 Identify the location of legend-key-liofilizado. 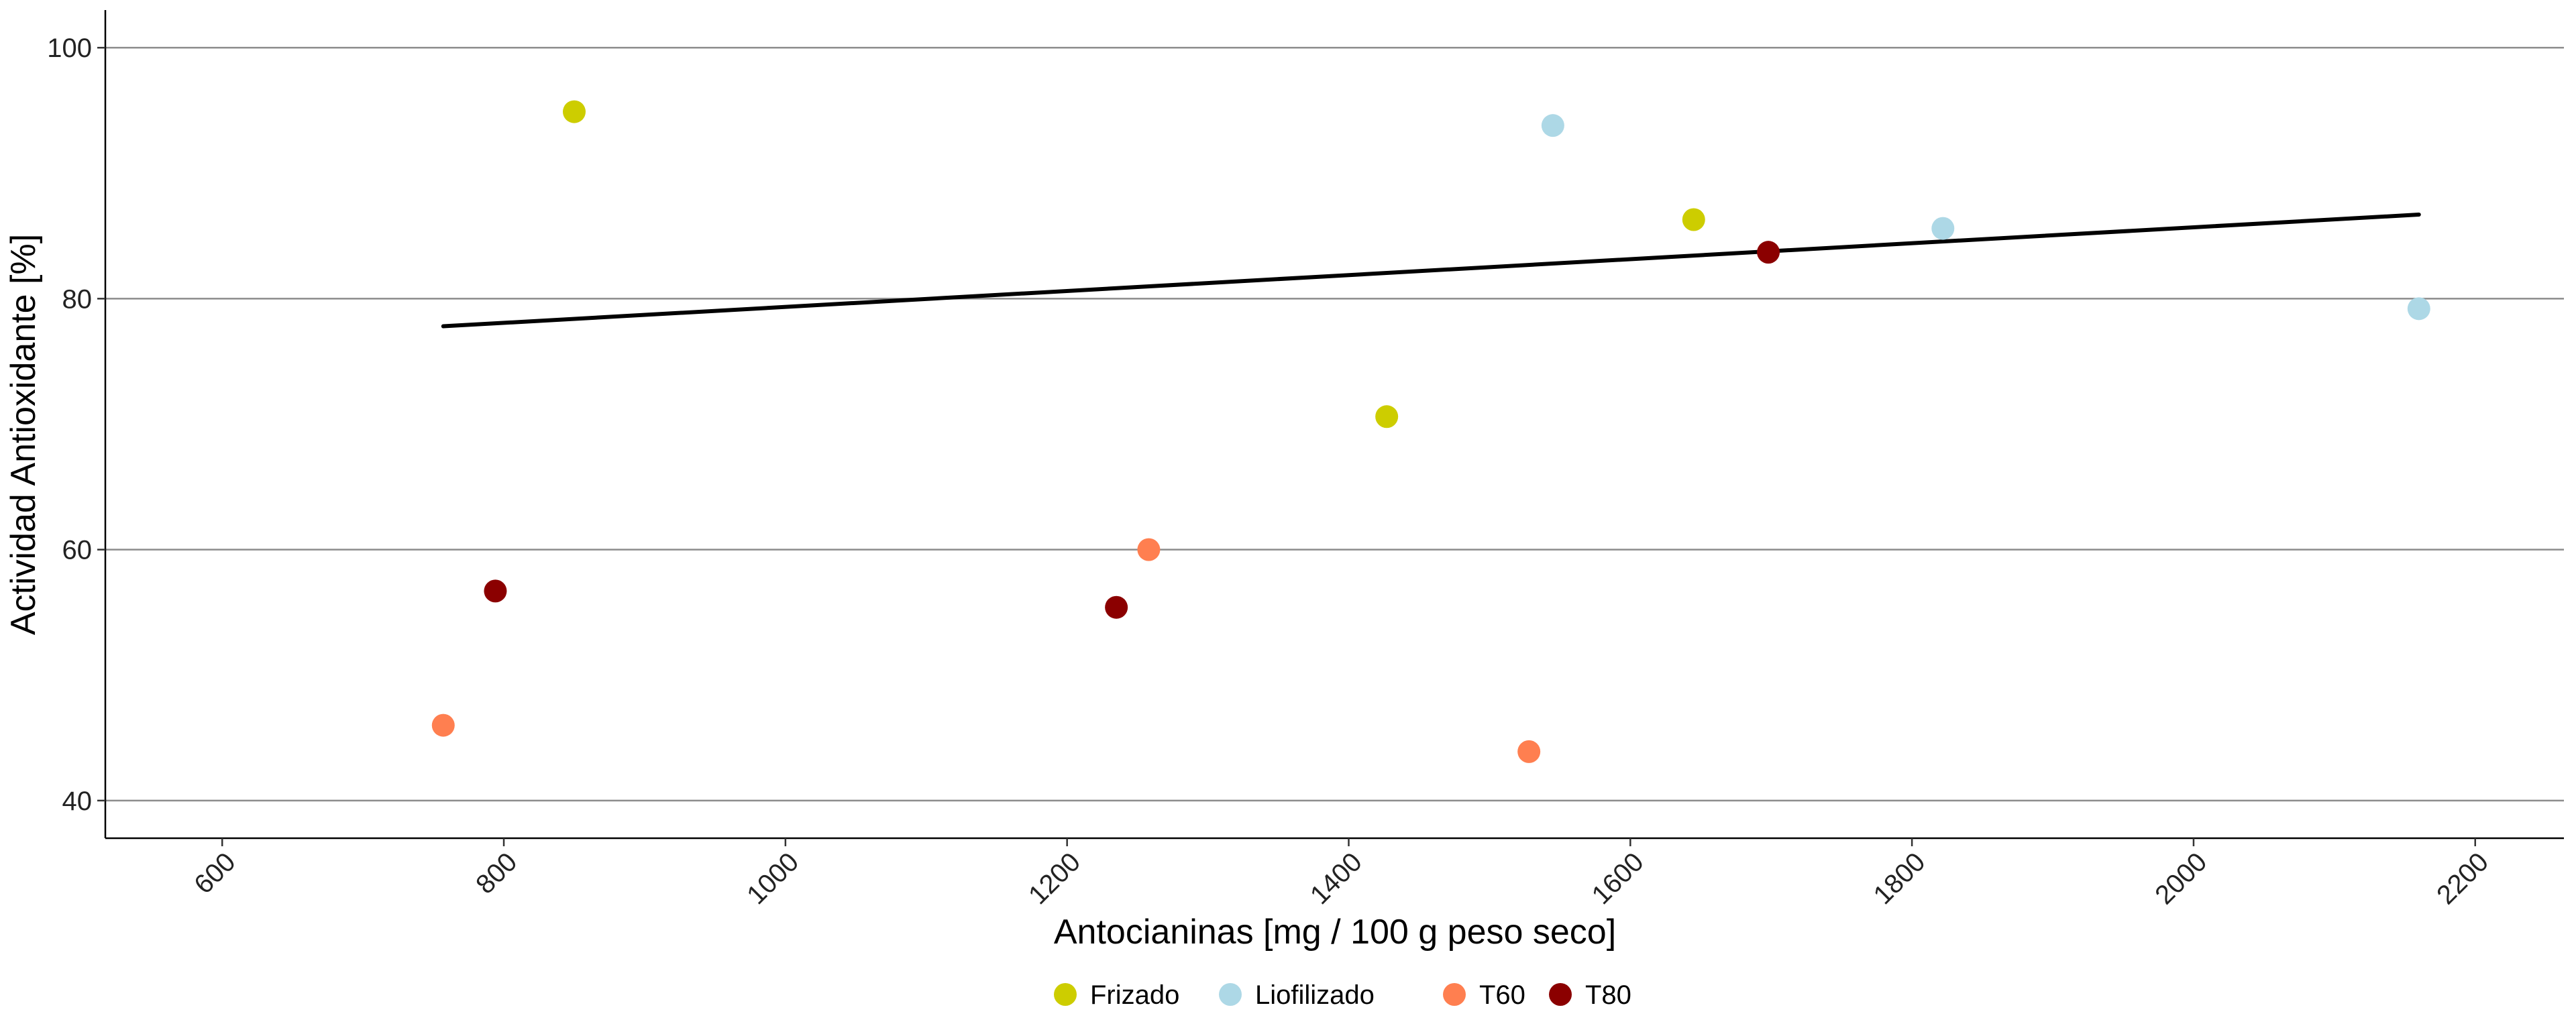
(1230, 994).